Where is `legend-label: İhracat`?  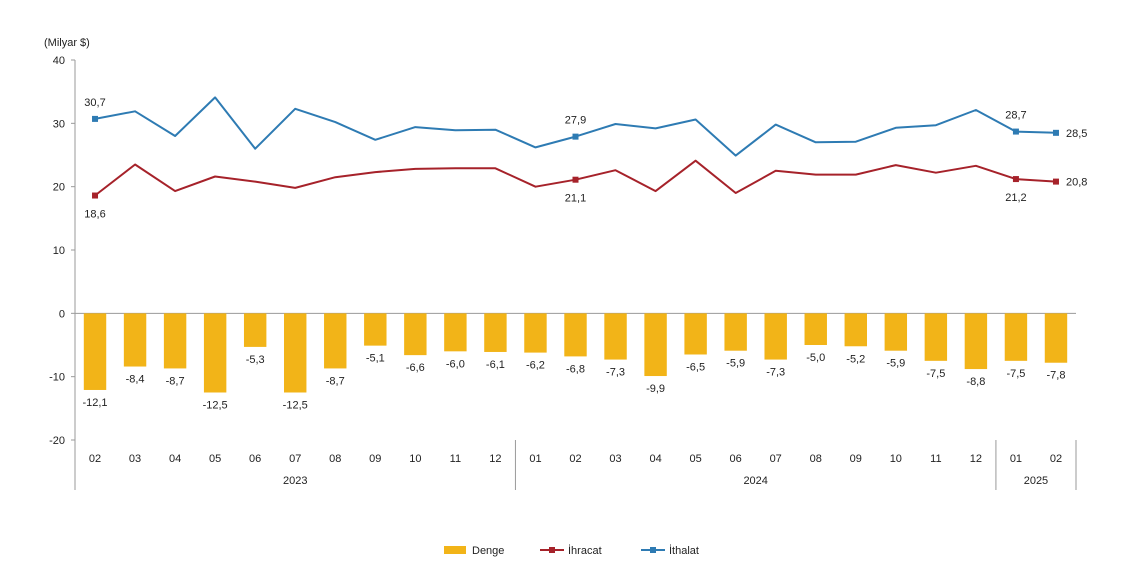 legend-label: İhracat is located at coordinates (585, 550).